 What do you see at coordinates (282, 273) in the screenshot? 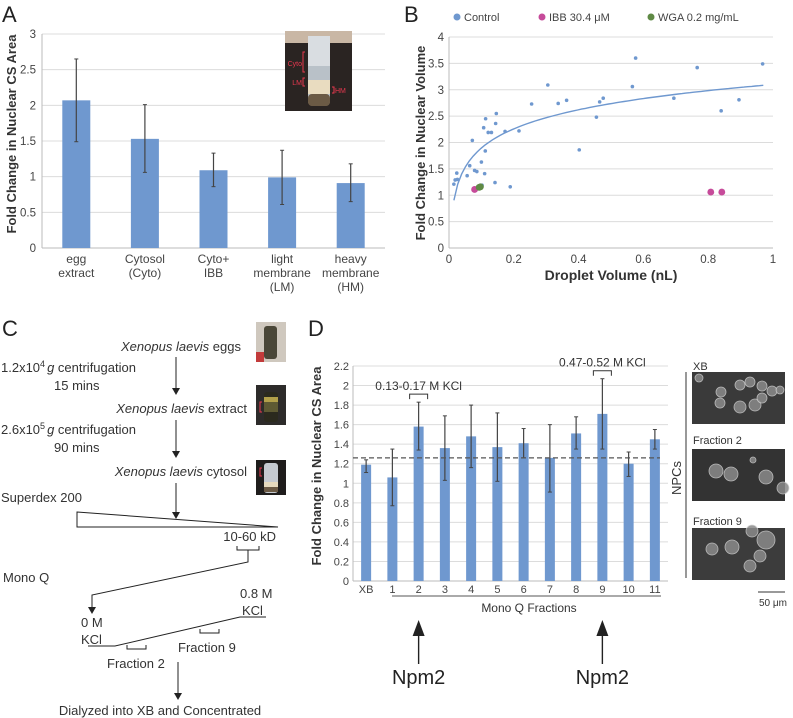
I see `x-tick-label: membrane` at bounding box center [282, 273].